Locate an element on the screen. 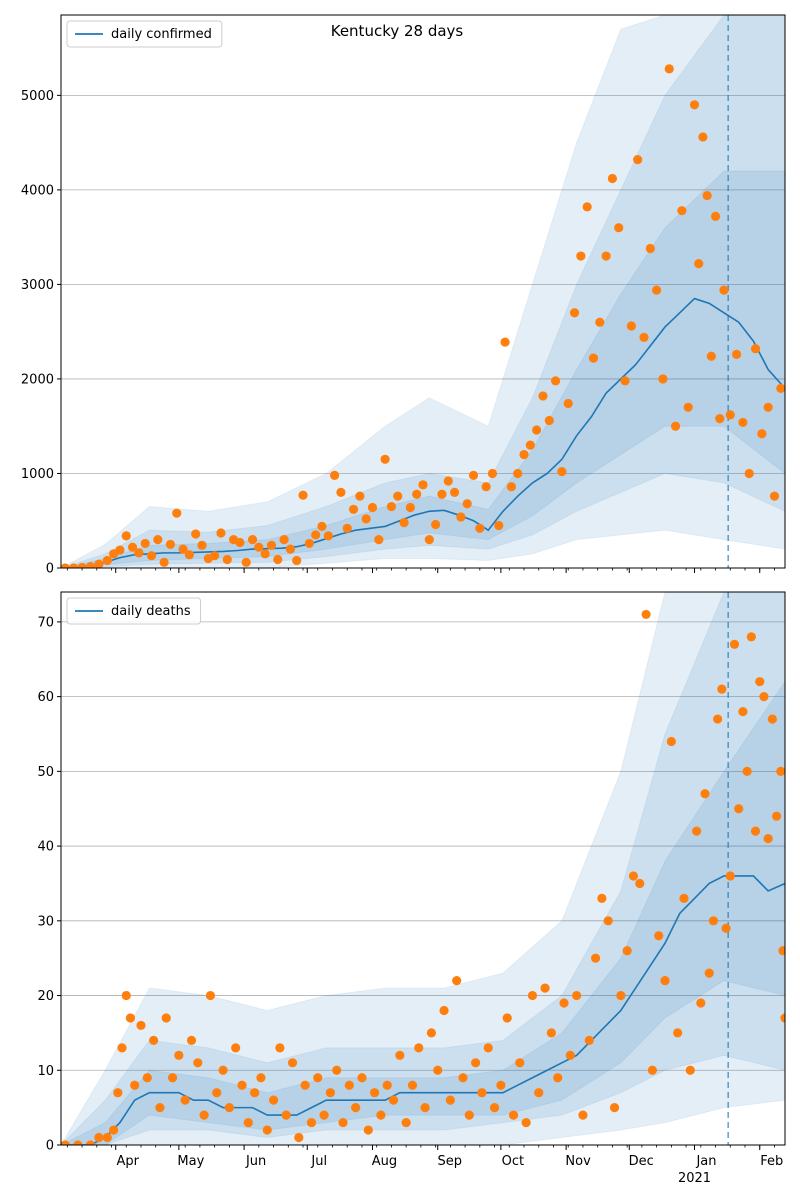 The image size is (800, 1200). deaths-xtick-label-4: Aug is located at coordinates (384, 1161).